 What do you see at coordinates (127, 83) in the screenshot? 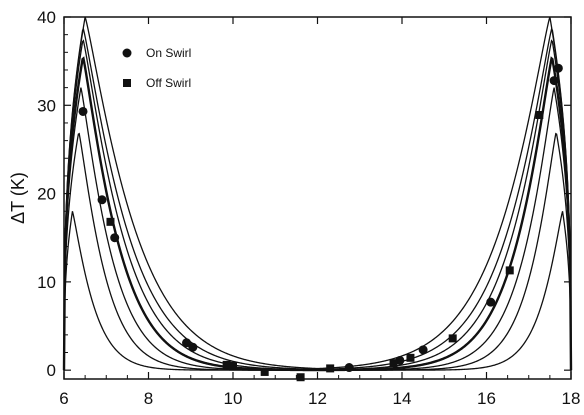
I see `legend-off-swirl-marker` at bounding box center [127, 83].